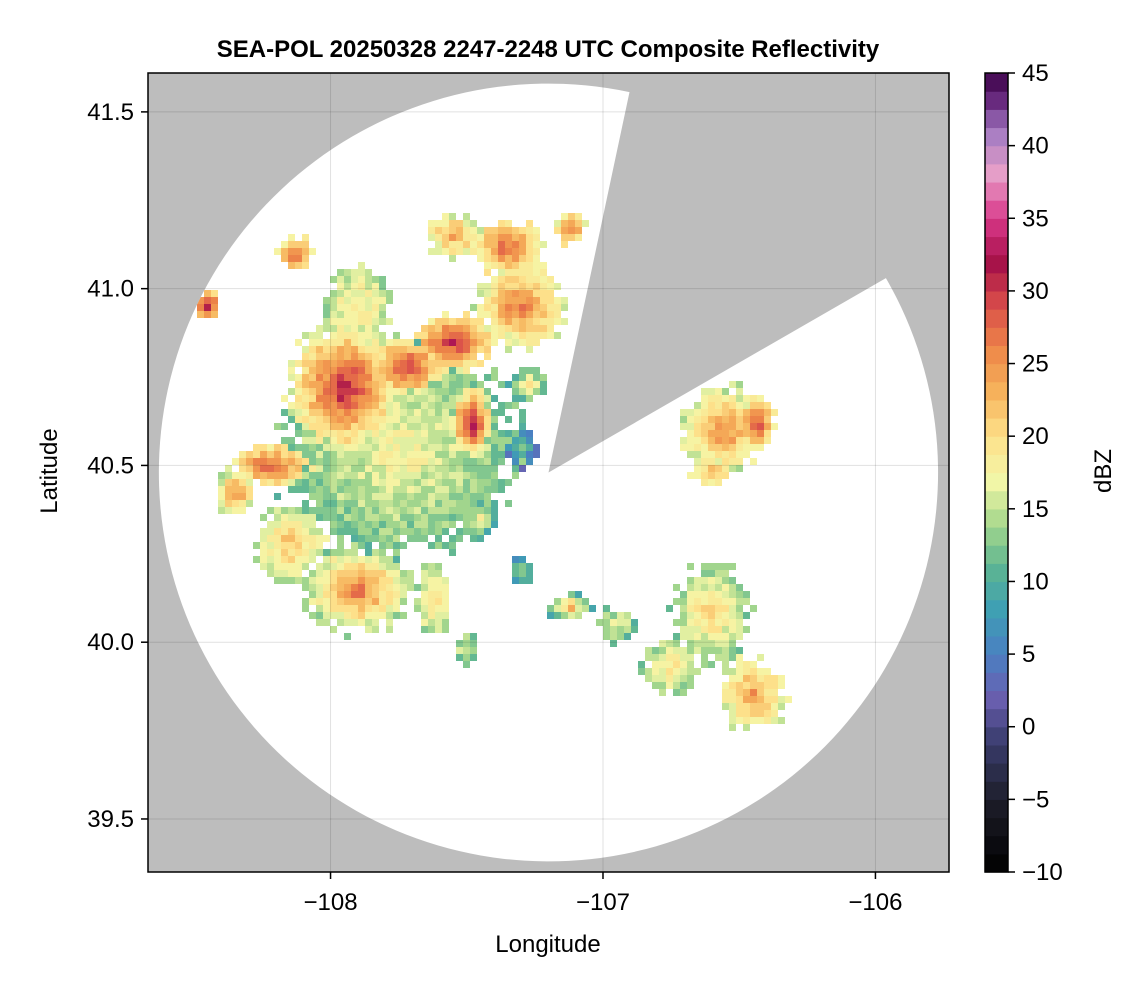 The image size is (1146, 990). I want to click on colorbar-tick-label: 20, so click(1035, 436).